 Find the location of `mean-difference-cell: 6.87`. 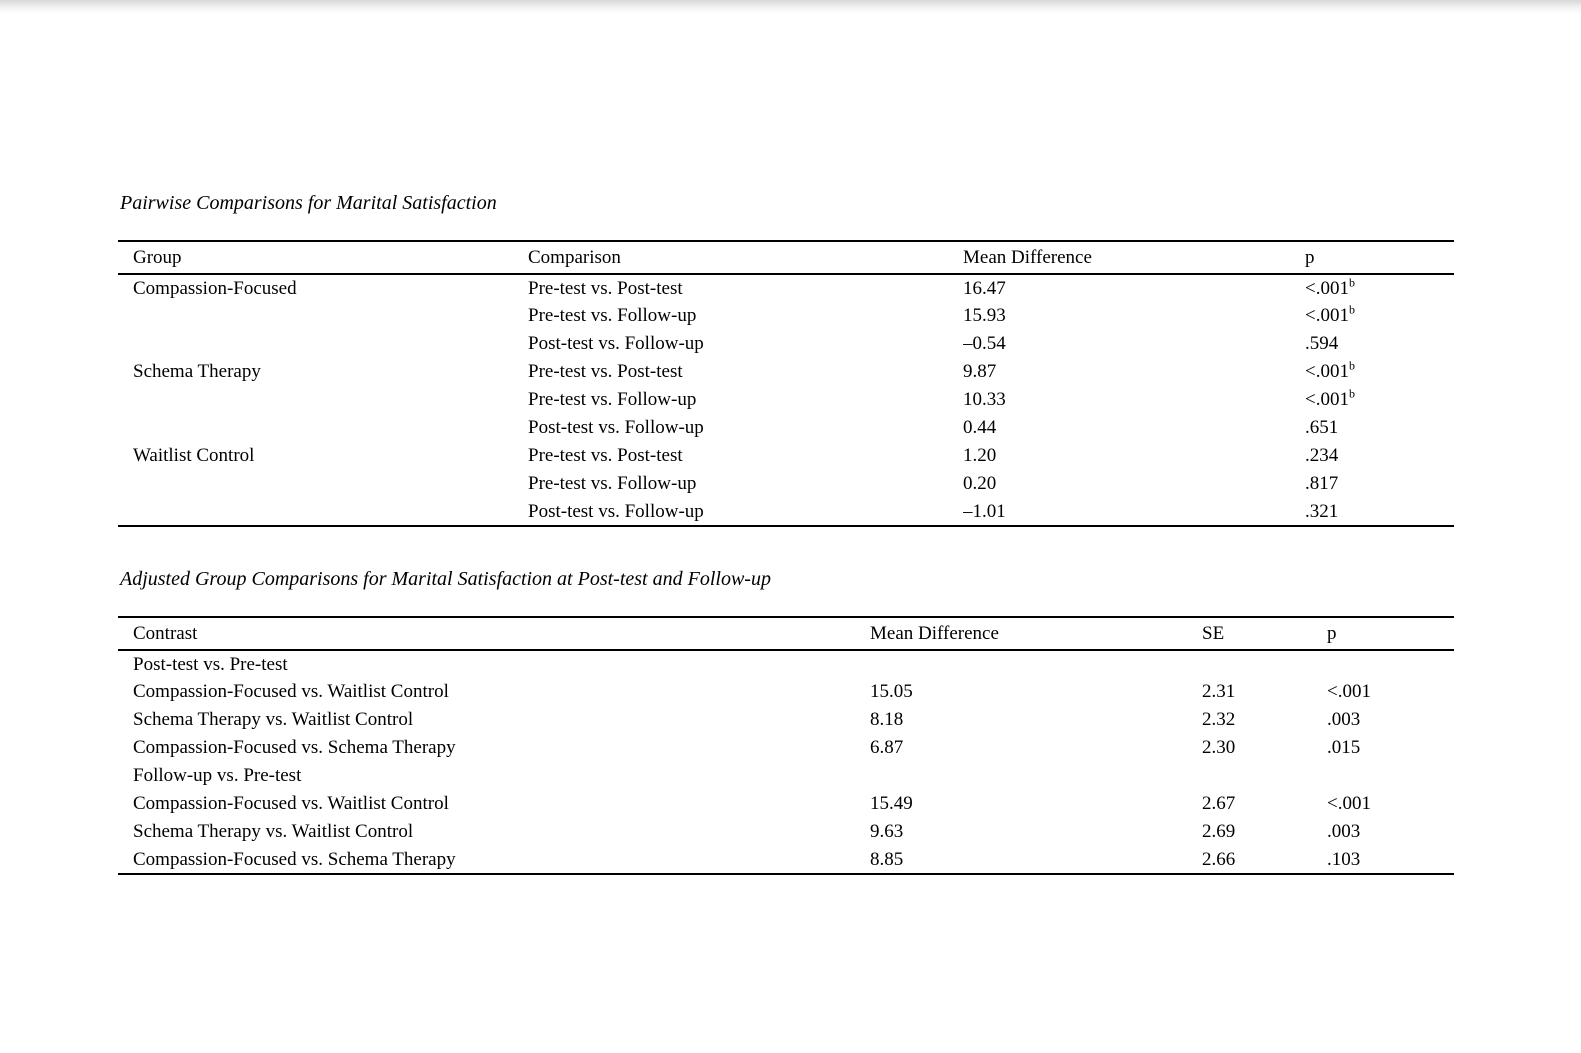

mean-difference-cell: 6.87 is located at coordinates (887, 747).